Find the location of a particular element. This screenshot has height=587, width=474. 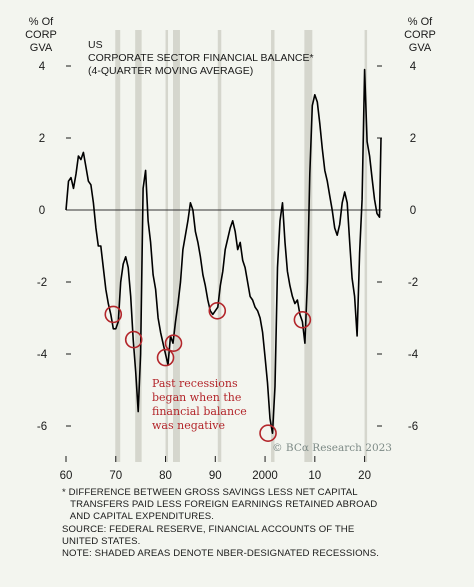

x-tick-label: 60 is located at coordinates (66, 476).